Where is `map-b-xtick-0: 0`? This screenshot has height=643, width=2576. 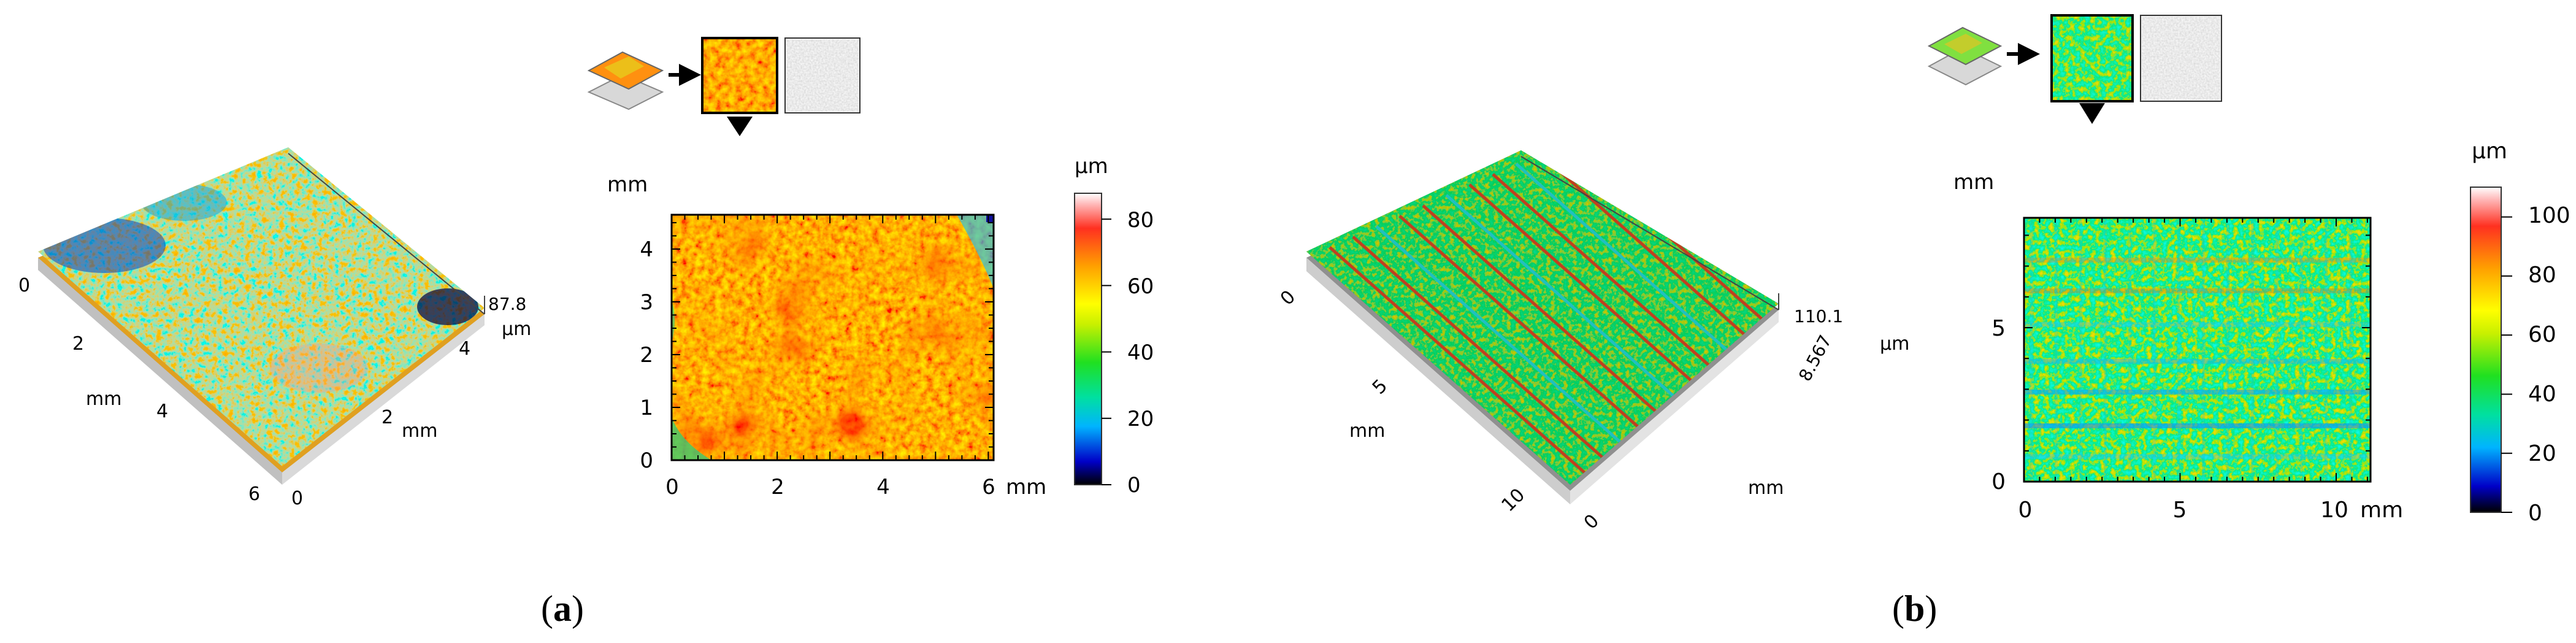 map-b-xtick-0: 0 is located at coordinates (2025, 511).